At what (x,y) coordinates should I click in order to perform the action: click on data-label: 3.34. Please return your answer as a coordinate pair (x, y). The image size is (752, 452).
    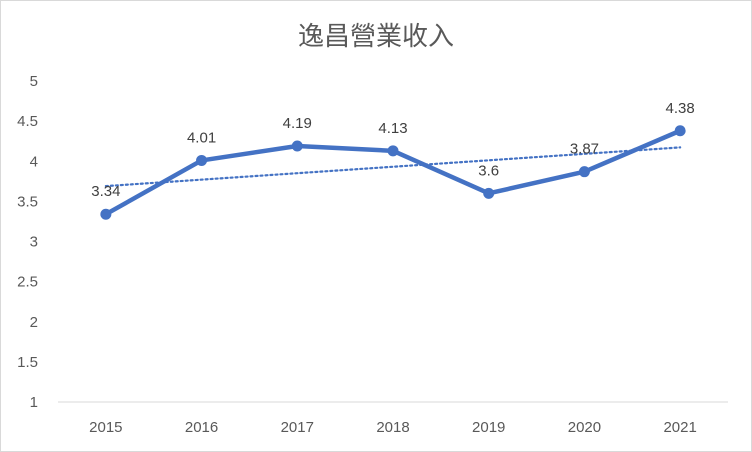
    Looking at the image, I should click on (105, 191).